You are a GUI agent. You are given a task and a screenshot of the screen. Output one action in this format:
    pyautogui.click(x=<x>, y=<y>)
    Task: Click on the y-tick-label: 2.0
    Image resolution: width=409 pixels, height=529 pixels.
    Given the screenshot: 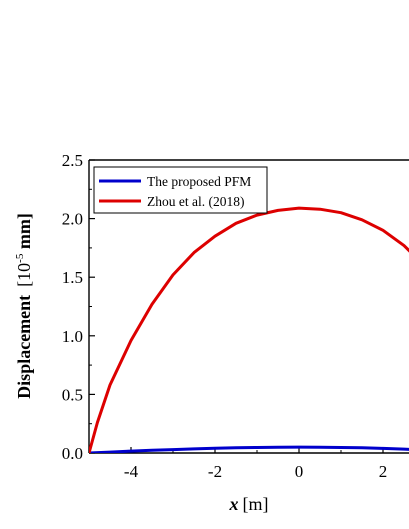 What is the action you would take?
    pyautogui.click(x=72, y=219)
    